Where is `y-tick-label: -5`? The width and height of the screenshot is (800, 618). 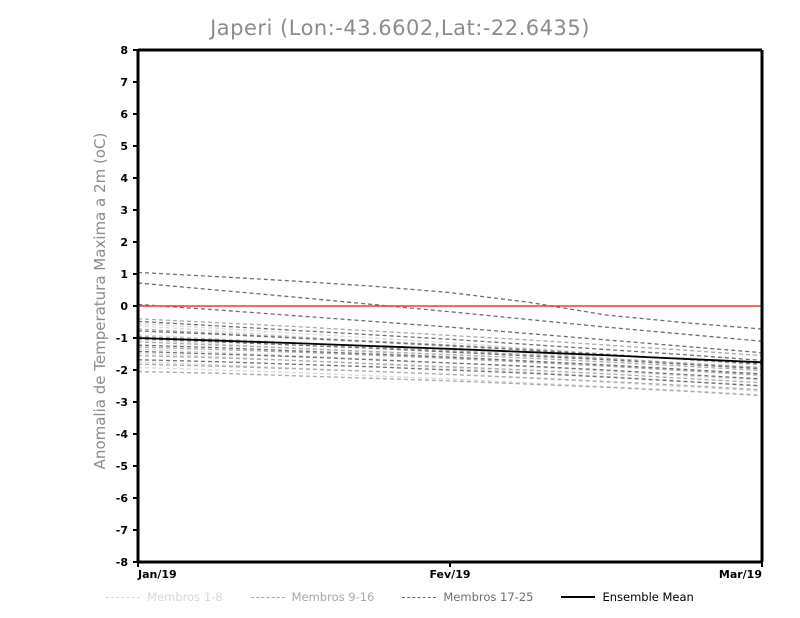 y-tick-label: -5 is located at coordinates (122, 466).